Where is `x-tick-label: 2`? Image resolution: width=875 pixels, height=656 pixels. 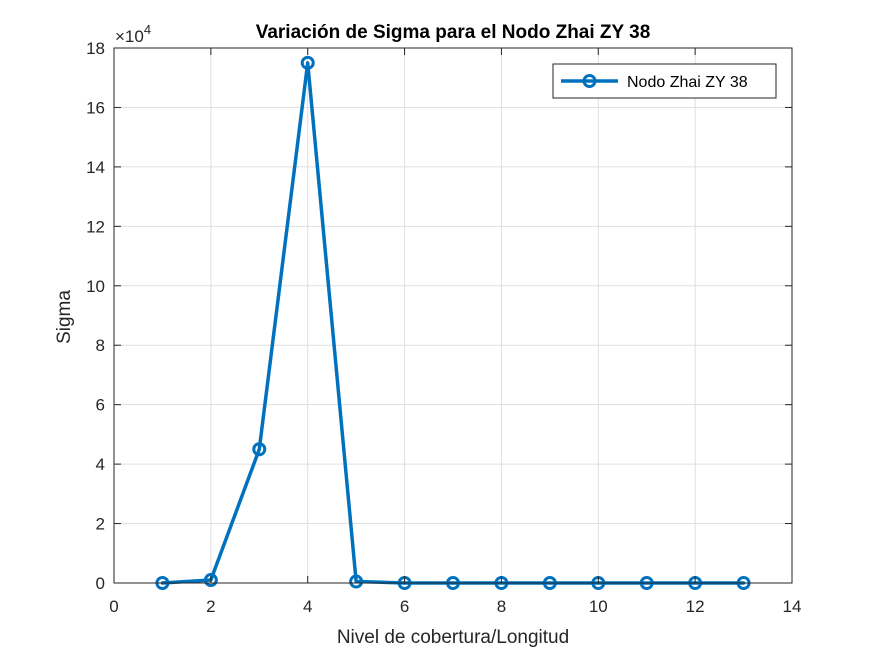
x-tick-label: 2 is located at coordinates (210, 606).